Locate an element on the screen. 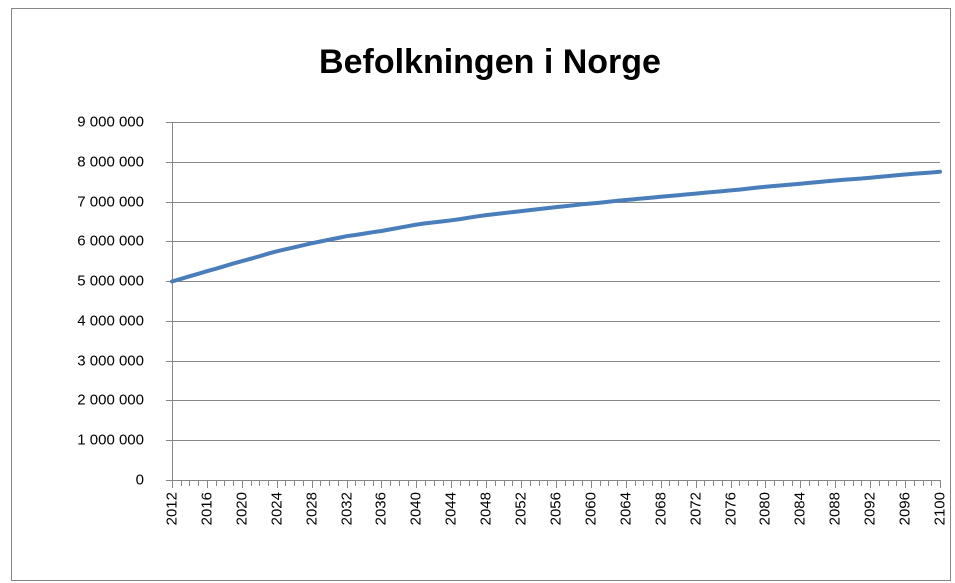 The image size is (955, 583). x-tick-label: 2064 is located at coordinates (625, 508).